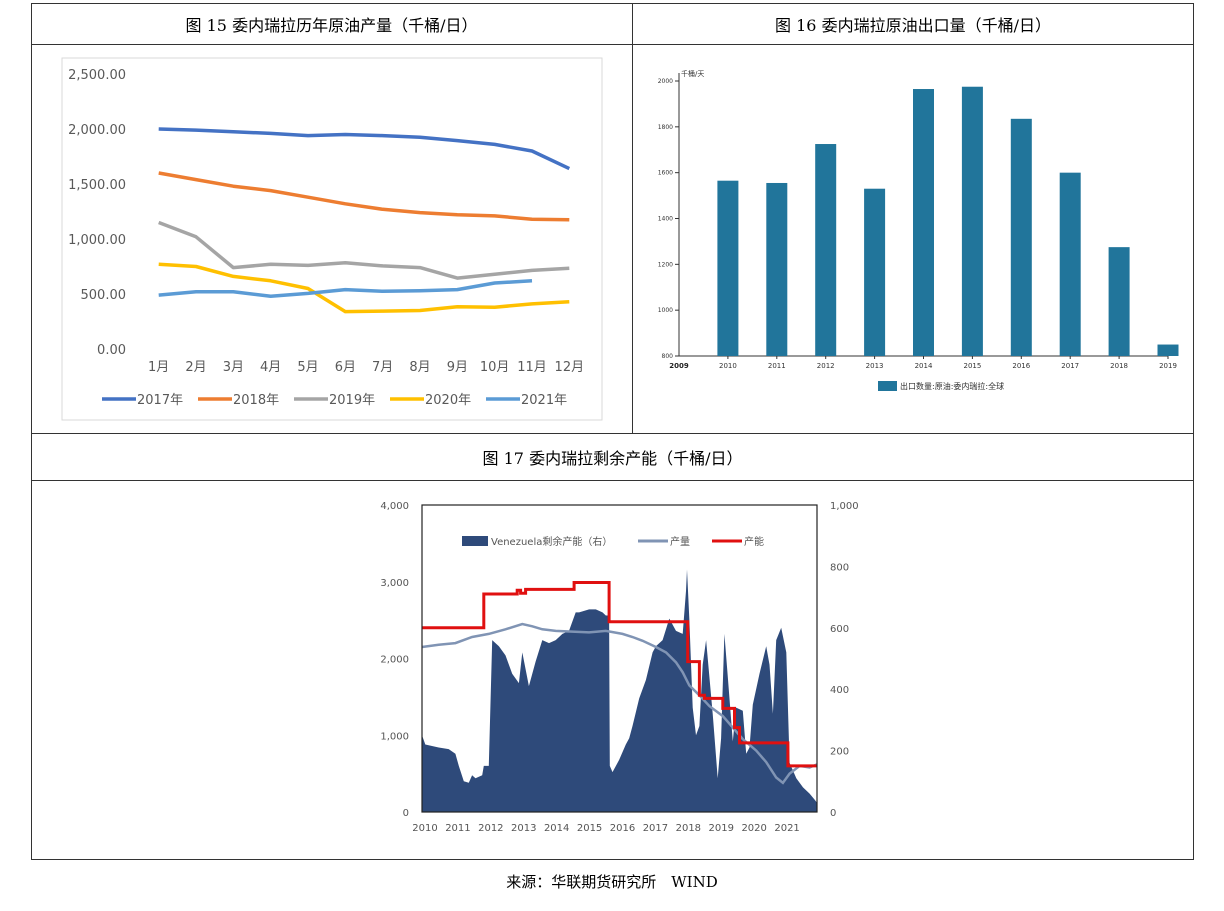  What do you see at coordinates (612, 458) in the screenshot?
I see `fig17-title: 图 17 委内瑞拉剩余产能（千桶/日）` at bounding box center [612, 458].